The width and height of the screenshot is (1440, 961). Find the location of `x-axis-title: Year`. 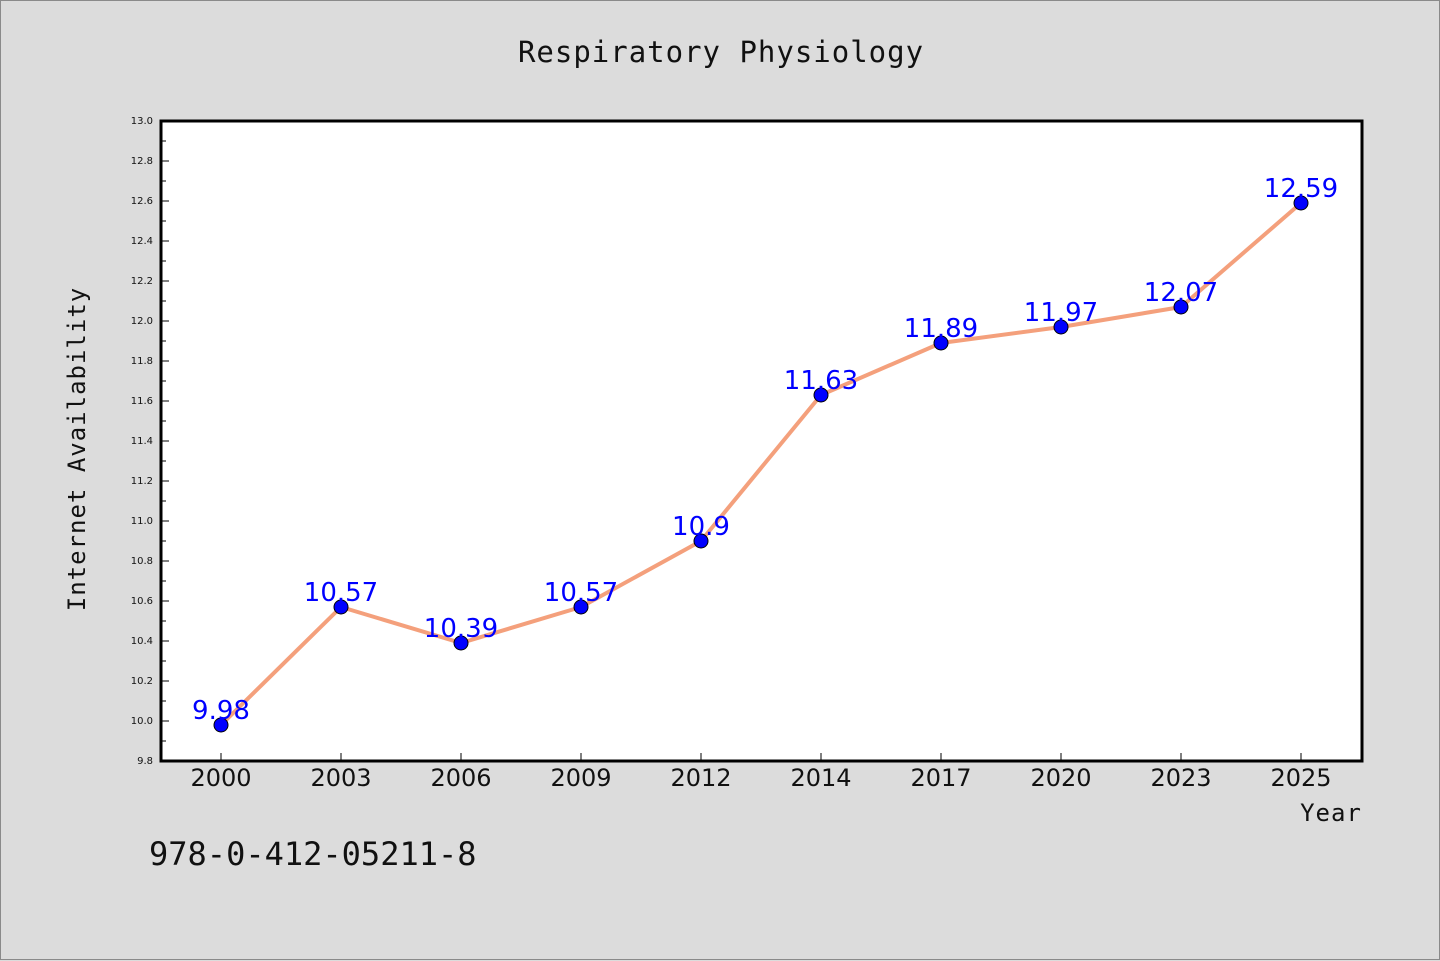

x-axis-title: Year is located at coordinates (1331, 813).